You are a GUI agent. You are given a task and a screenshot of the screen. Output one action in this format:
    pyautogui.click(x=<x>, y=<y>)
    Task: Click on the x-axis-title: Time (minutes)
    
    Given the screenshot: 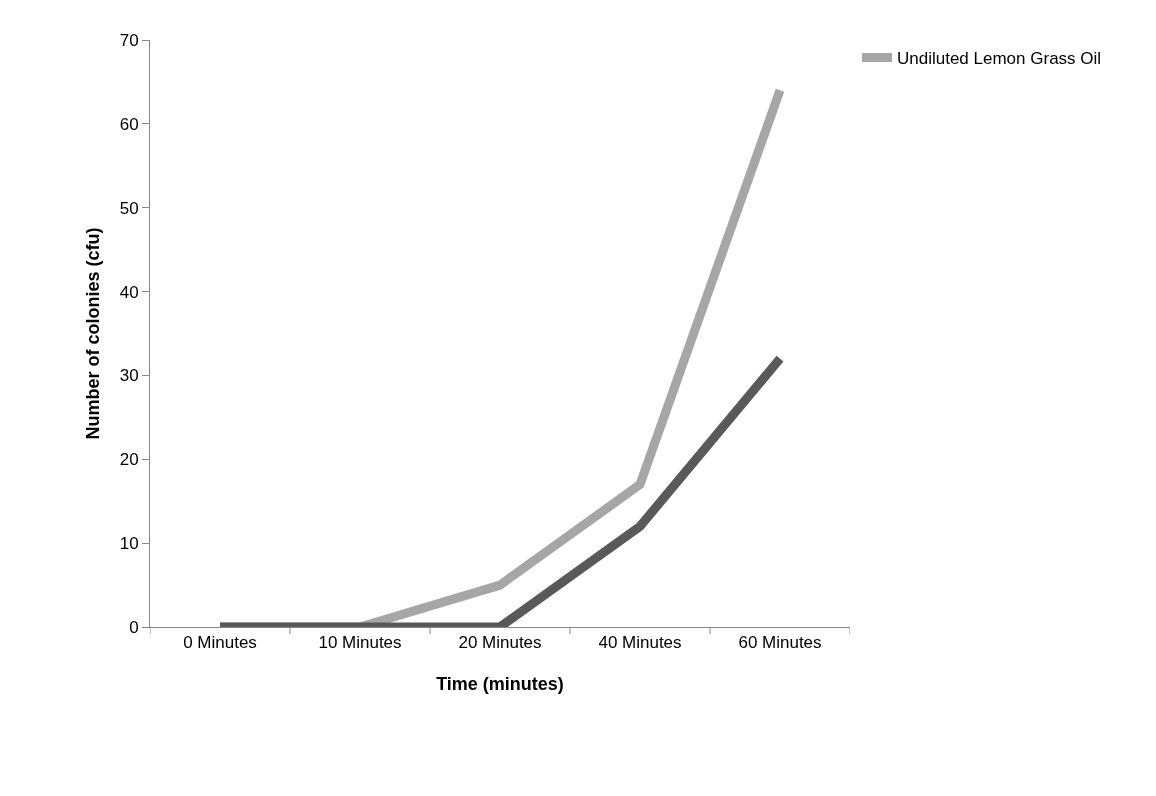 What is the action you would take?
    pyautogui.click(x=500, y=683)
    